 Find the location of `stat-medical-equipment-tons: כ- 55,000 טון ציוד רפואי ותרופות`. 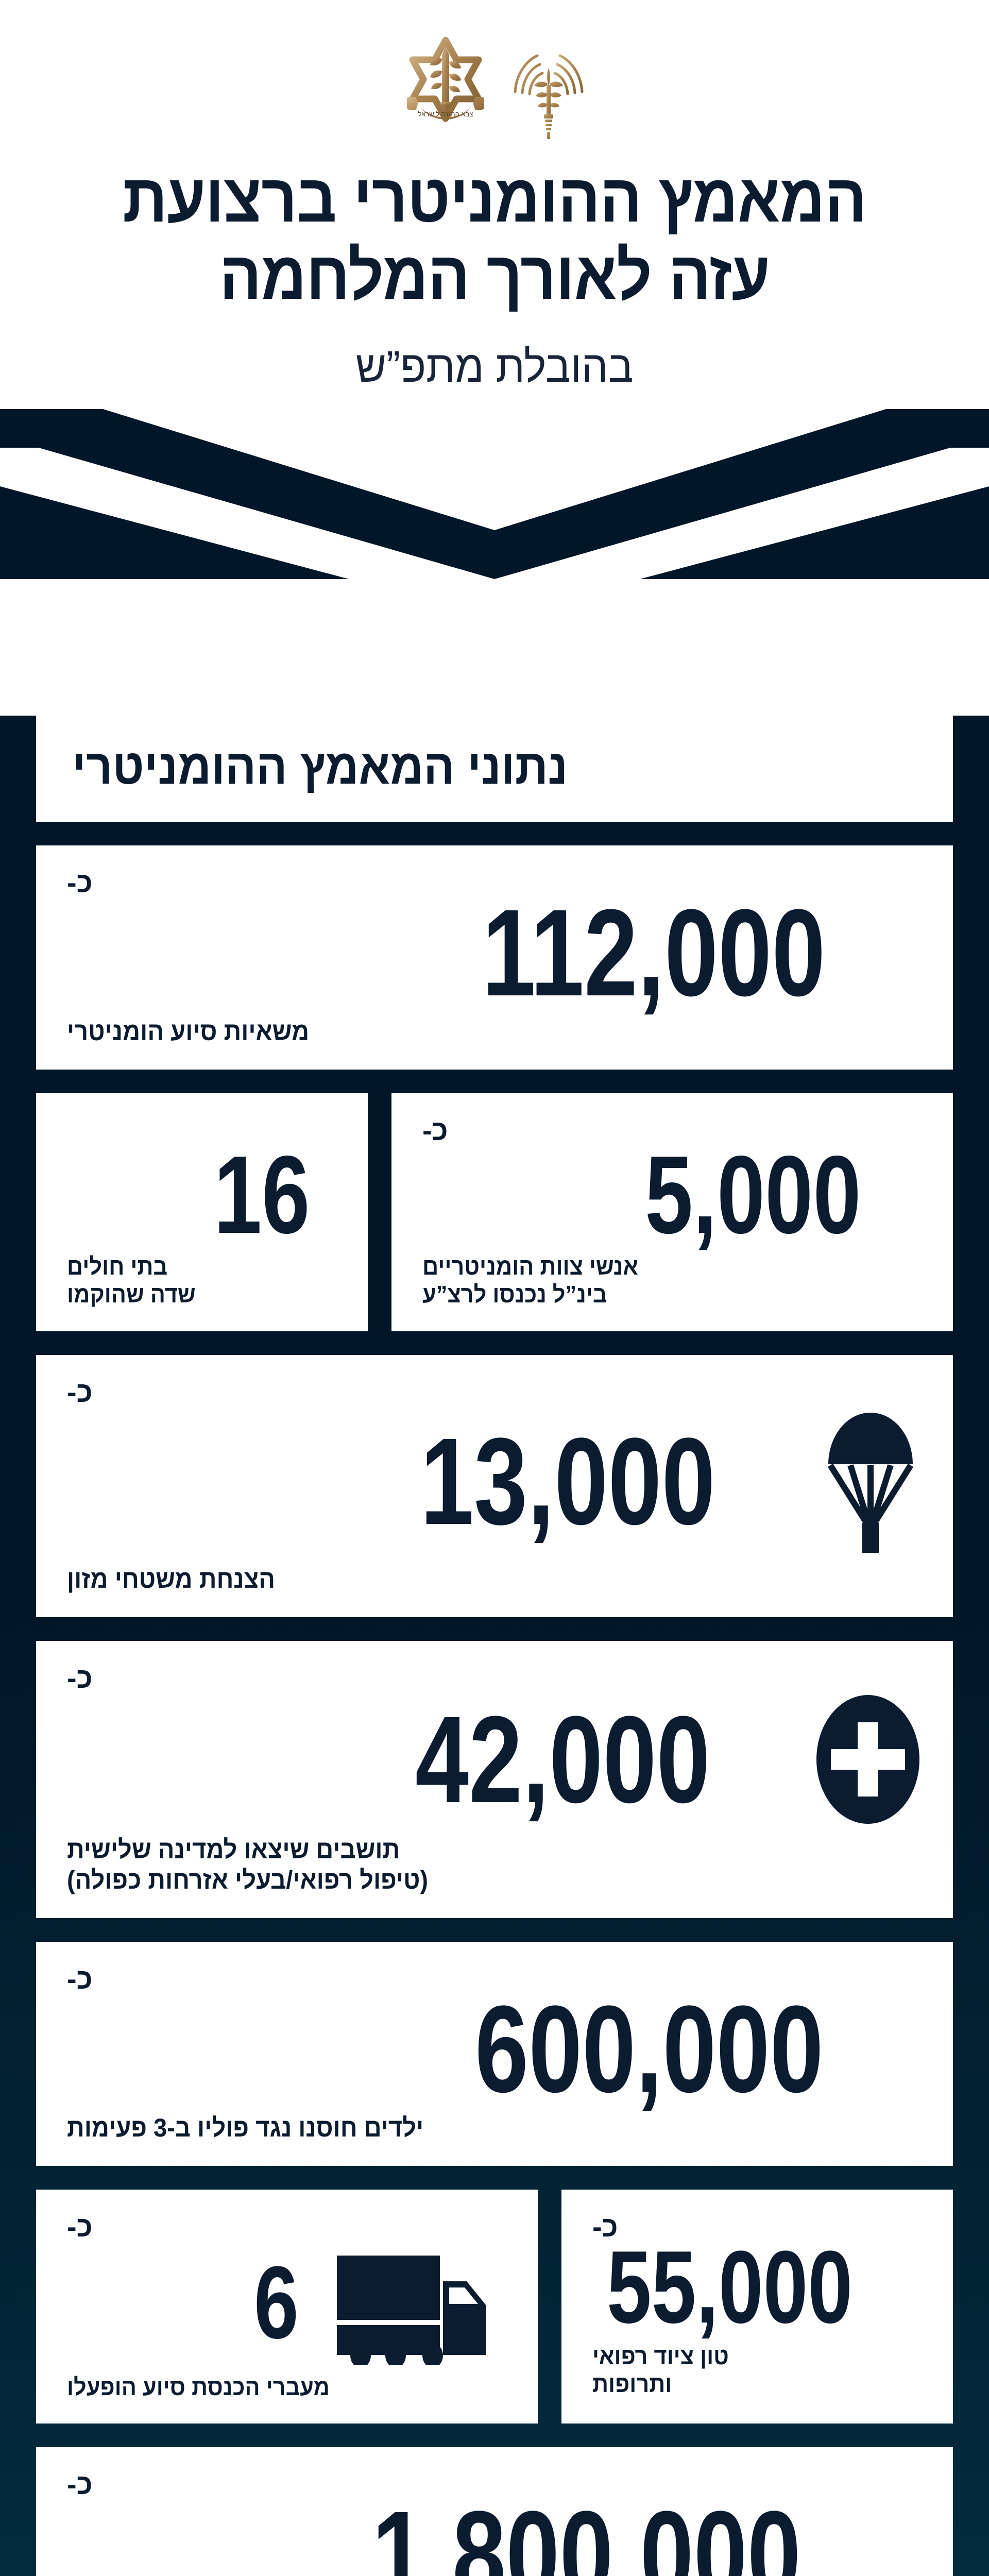

stat-medical-equipment-tons: כ- 55,000 טון ציוד רפואי ותרופות is located at coordinates (757, 2306).